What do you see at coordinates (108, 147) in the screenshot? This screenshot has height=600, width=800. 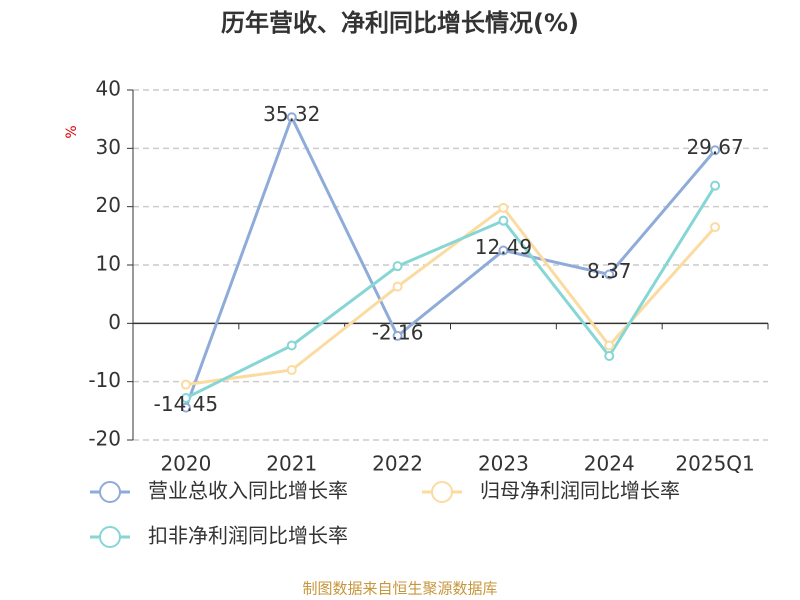 I see `y-tick-label: 30` at bounding box center [108, 147].